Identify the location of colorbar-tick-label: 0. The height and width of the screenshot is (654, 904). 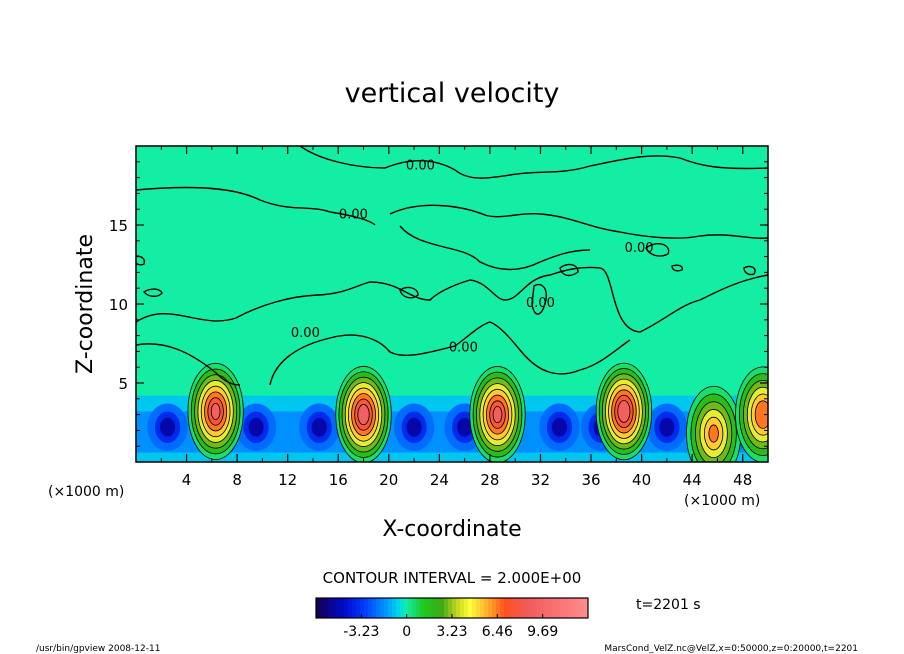
(406, 632).